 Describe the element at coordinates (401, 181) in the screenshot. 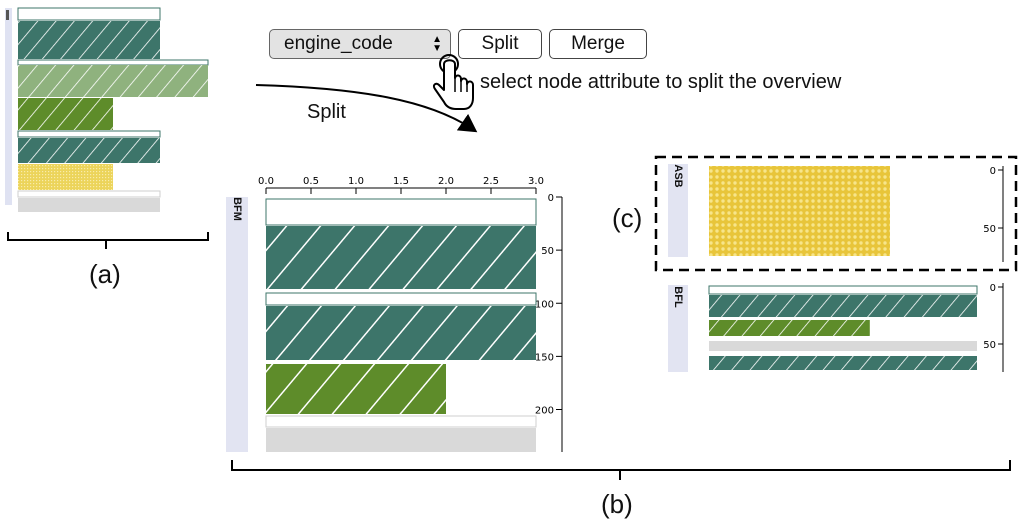

I see `x-tick-label: 1.5` at that location.